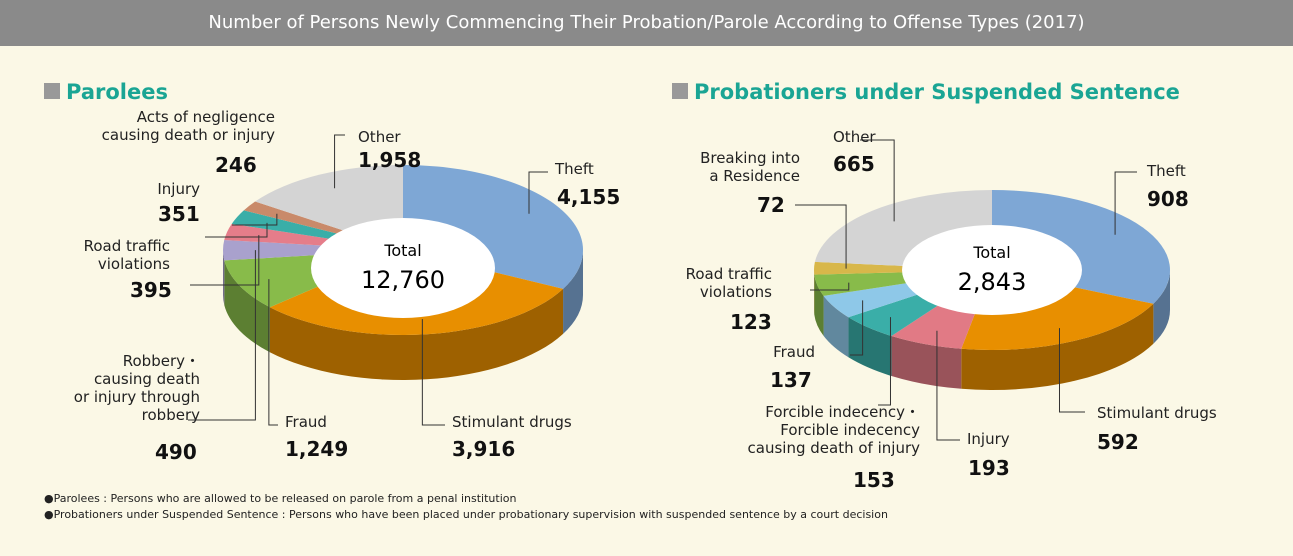 This screenshot has width=1293, height=556. What do you see at coordinates (989, 468) in the screenshot?
I see `value-label: 193` at bounding box center [989, 468].